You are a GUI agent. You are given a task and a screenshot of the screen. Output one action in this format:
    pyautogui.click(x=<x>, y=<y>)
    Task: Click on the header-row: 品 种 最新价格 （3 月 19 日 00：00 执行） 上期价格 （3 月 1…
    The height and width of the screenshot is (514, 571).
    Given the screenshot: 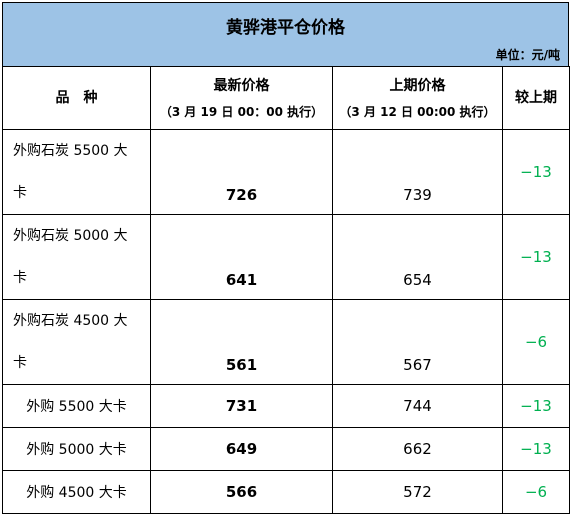 What is the action you would take?
    pyautogui.click(x=286, y=98)
    